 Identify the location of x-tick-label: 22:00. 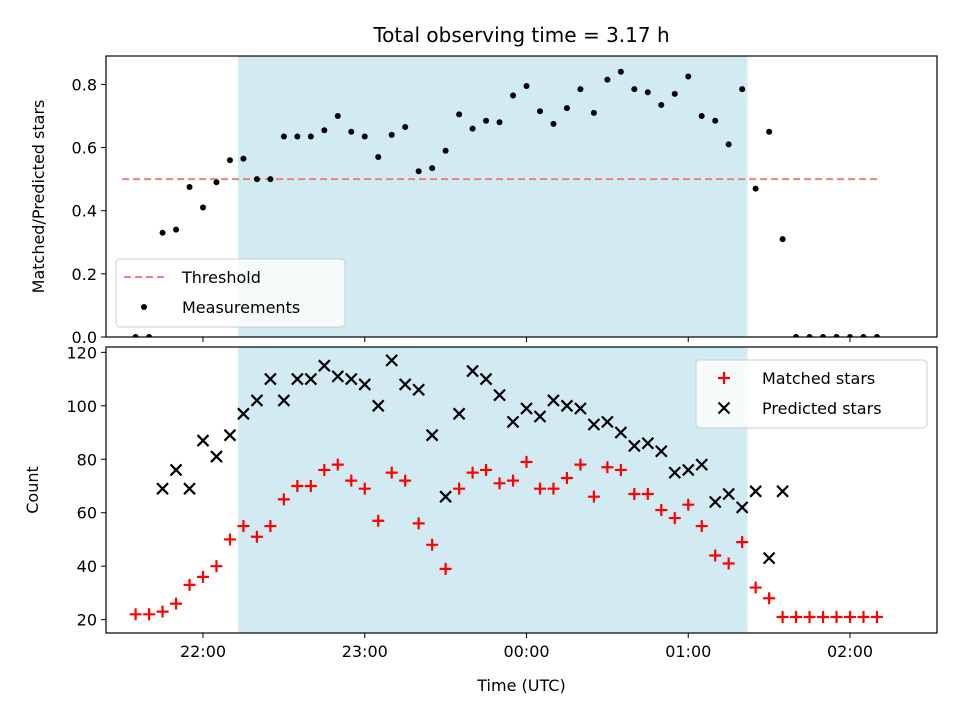
(203, 651).